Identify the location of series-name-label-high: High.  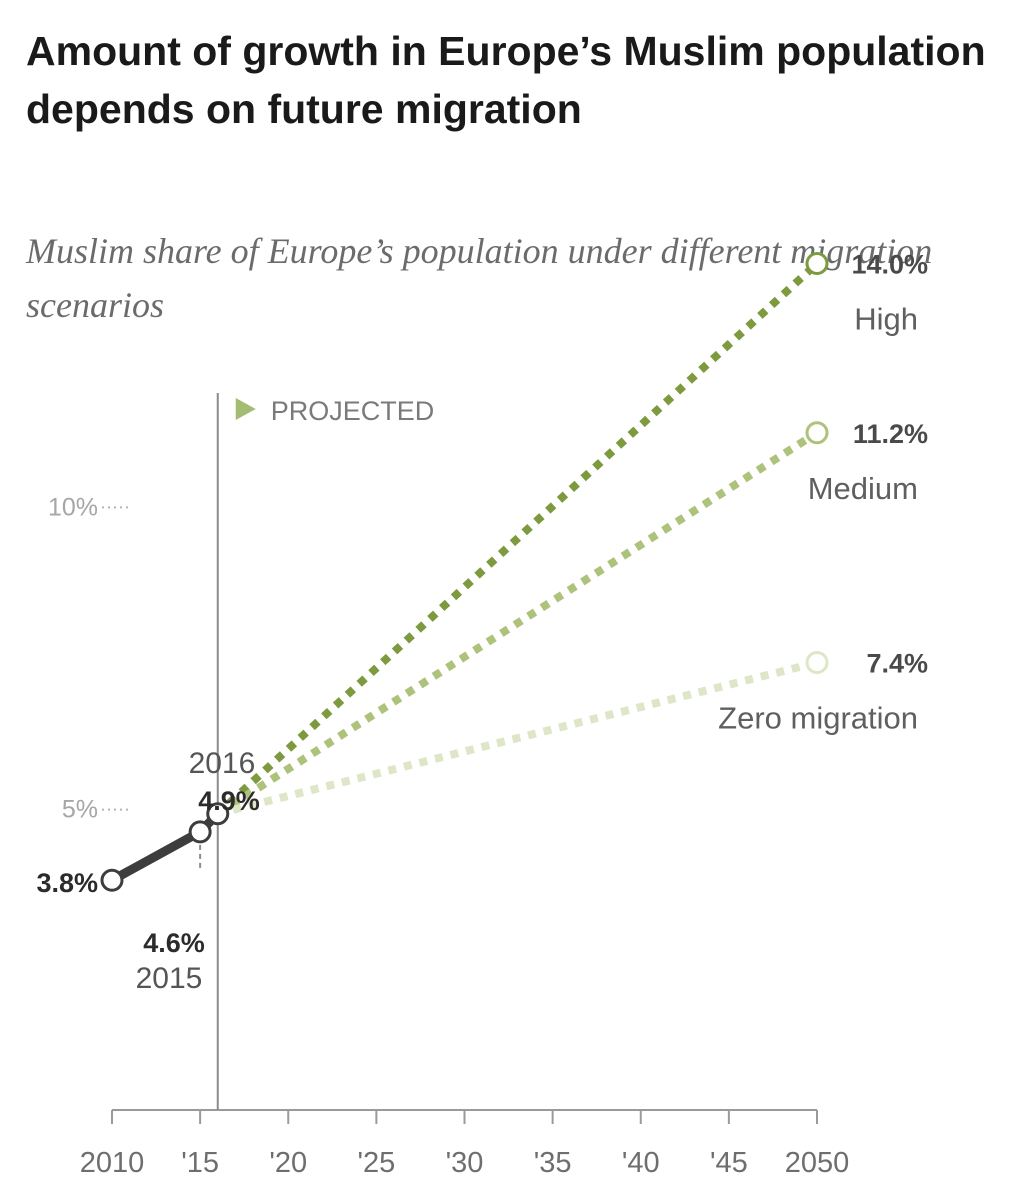
(886, 318).